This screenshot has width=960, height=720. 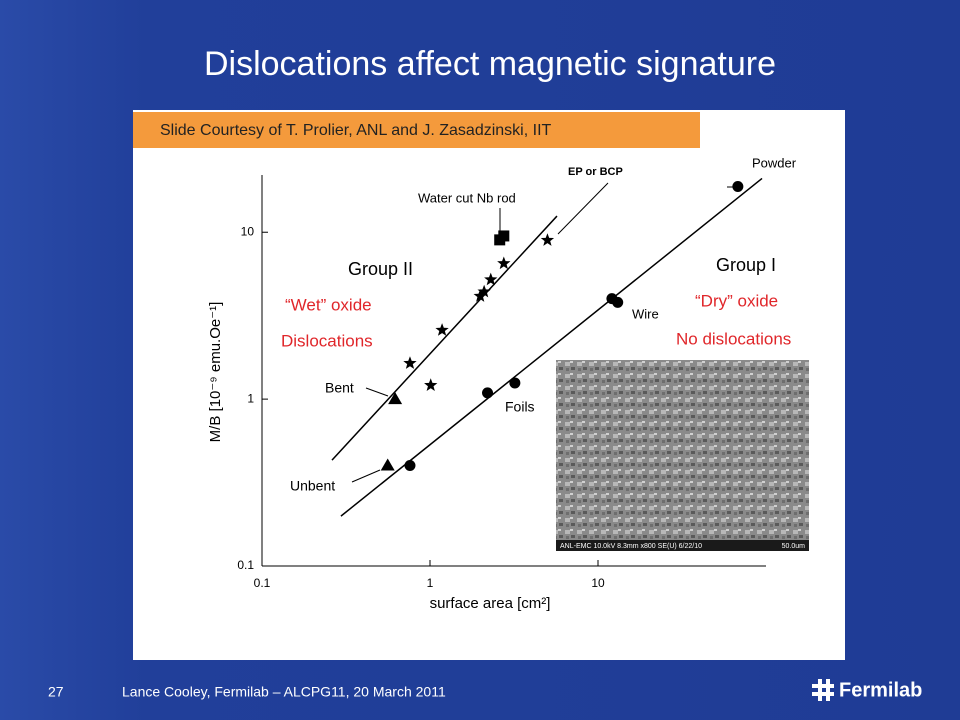 What do you see at coordinates (595, 172) in the screenshot?
I see `annotation: EP or BCP` at bounding box center [595, 172].